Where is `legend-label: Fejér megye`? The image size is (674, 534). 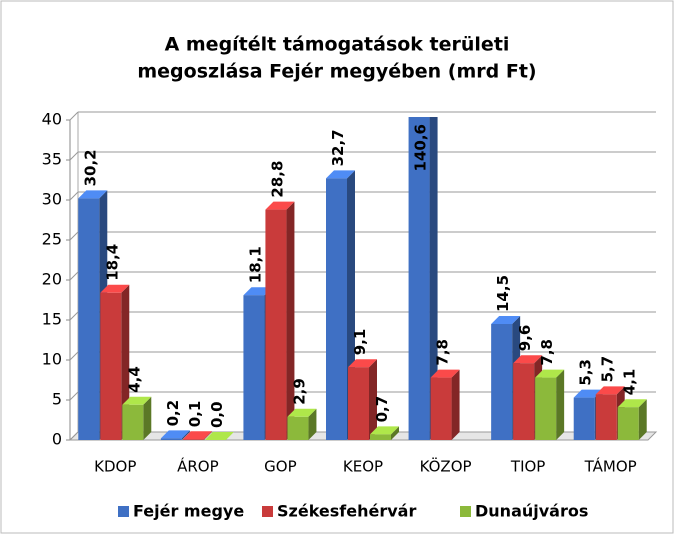 legend-label: Fejér megye is located at coordinates (188, 511).